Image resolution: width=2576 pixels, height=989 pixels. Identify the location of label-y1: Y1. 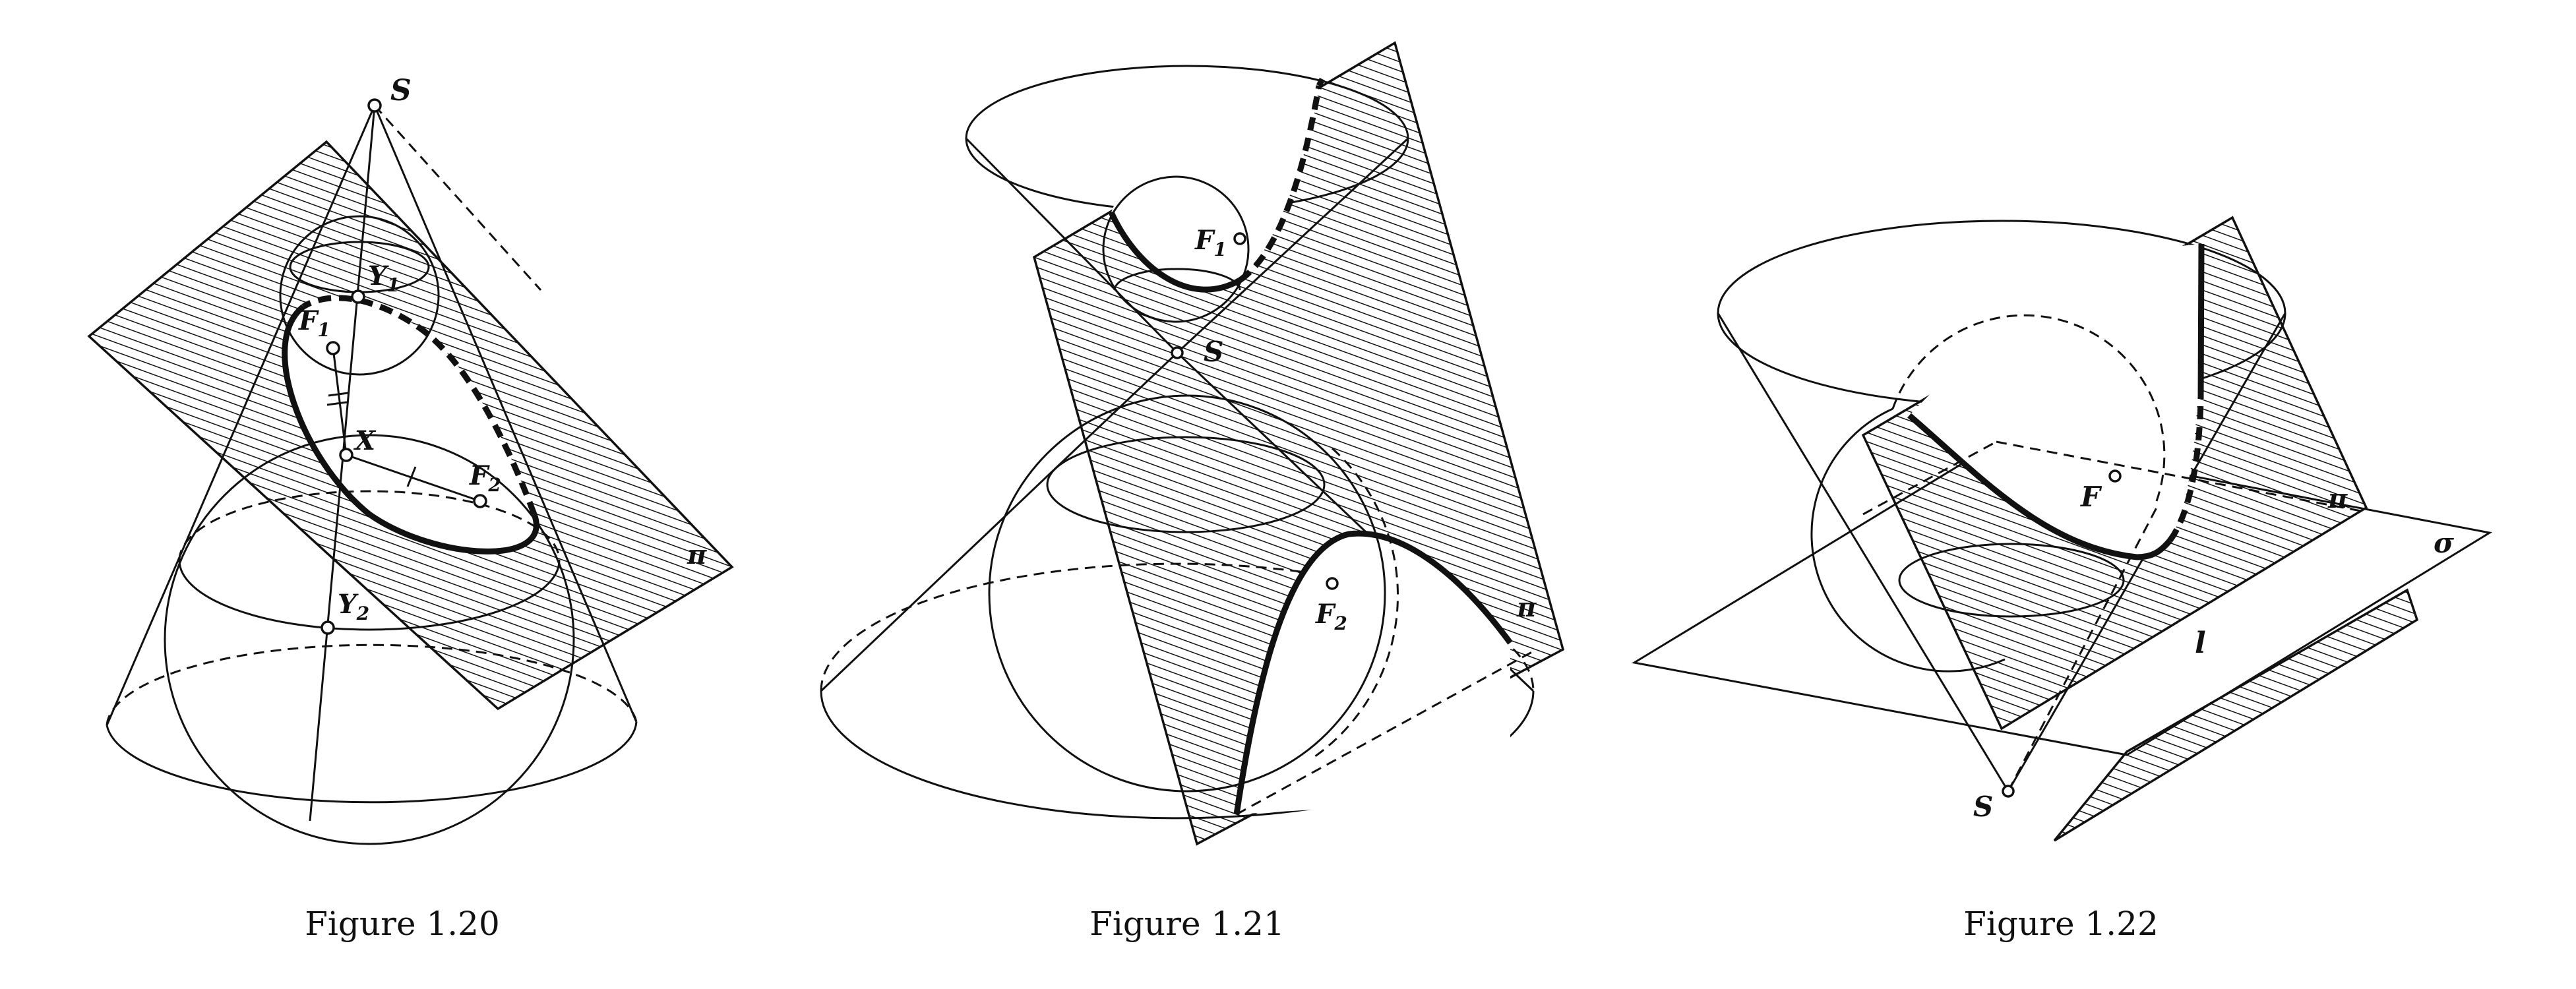
(384, 278).